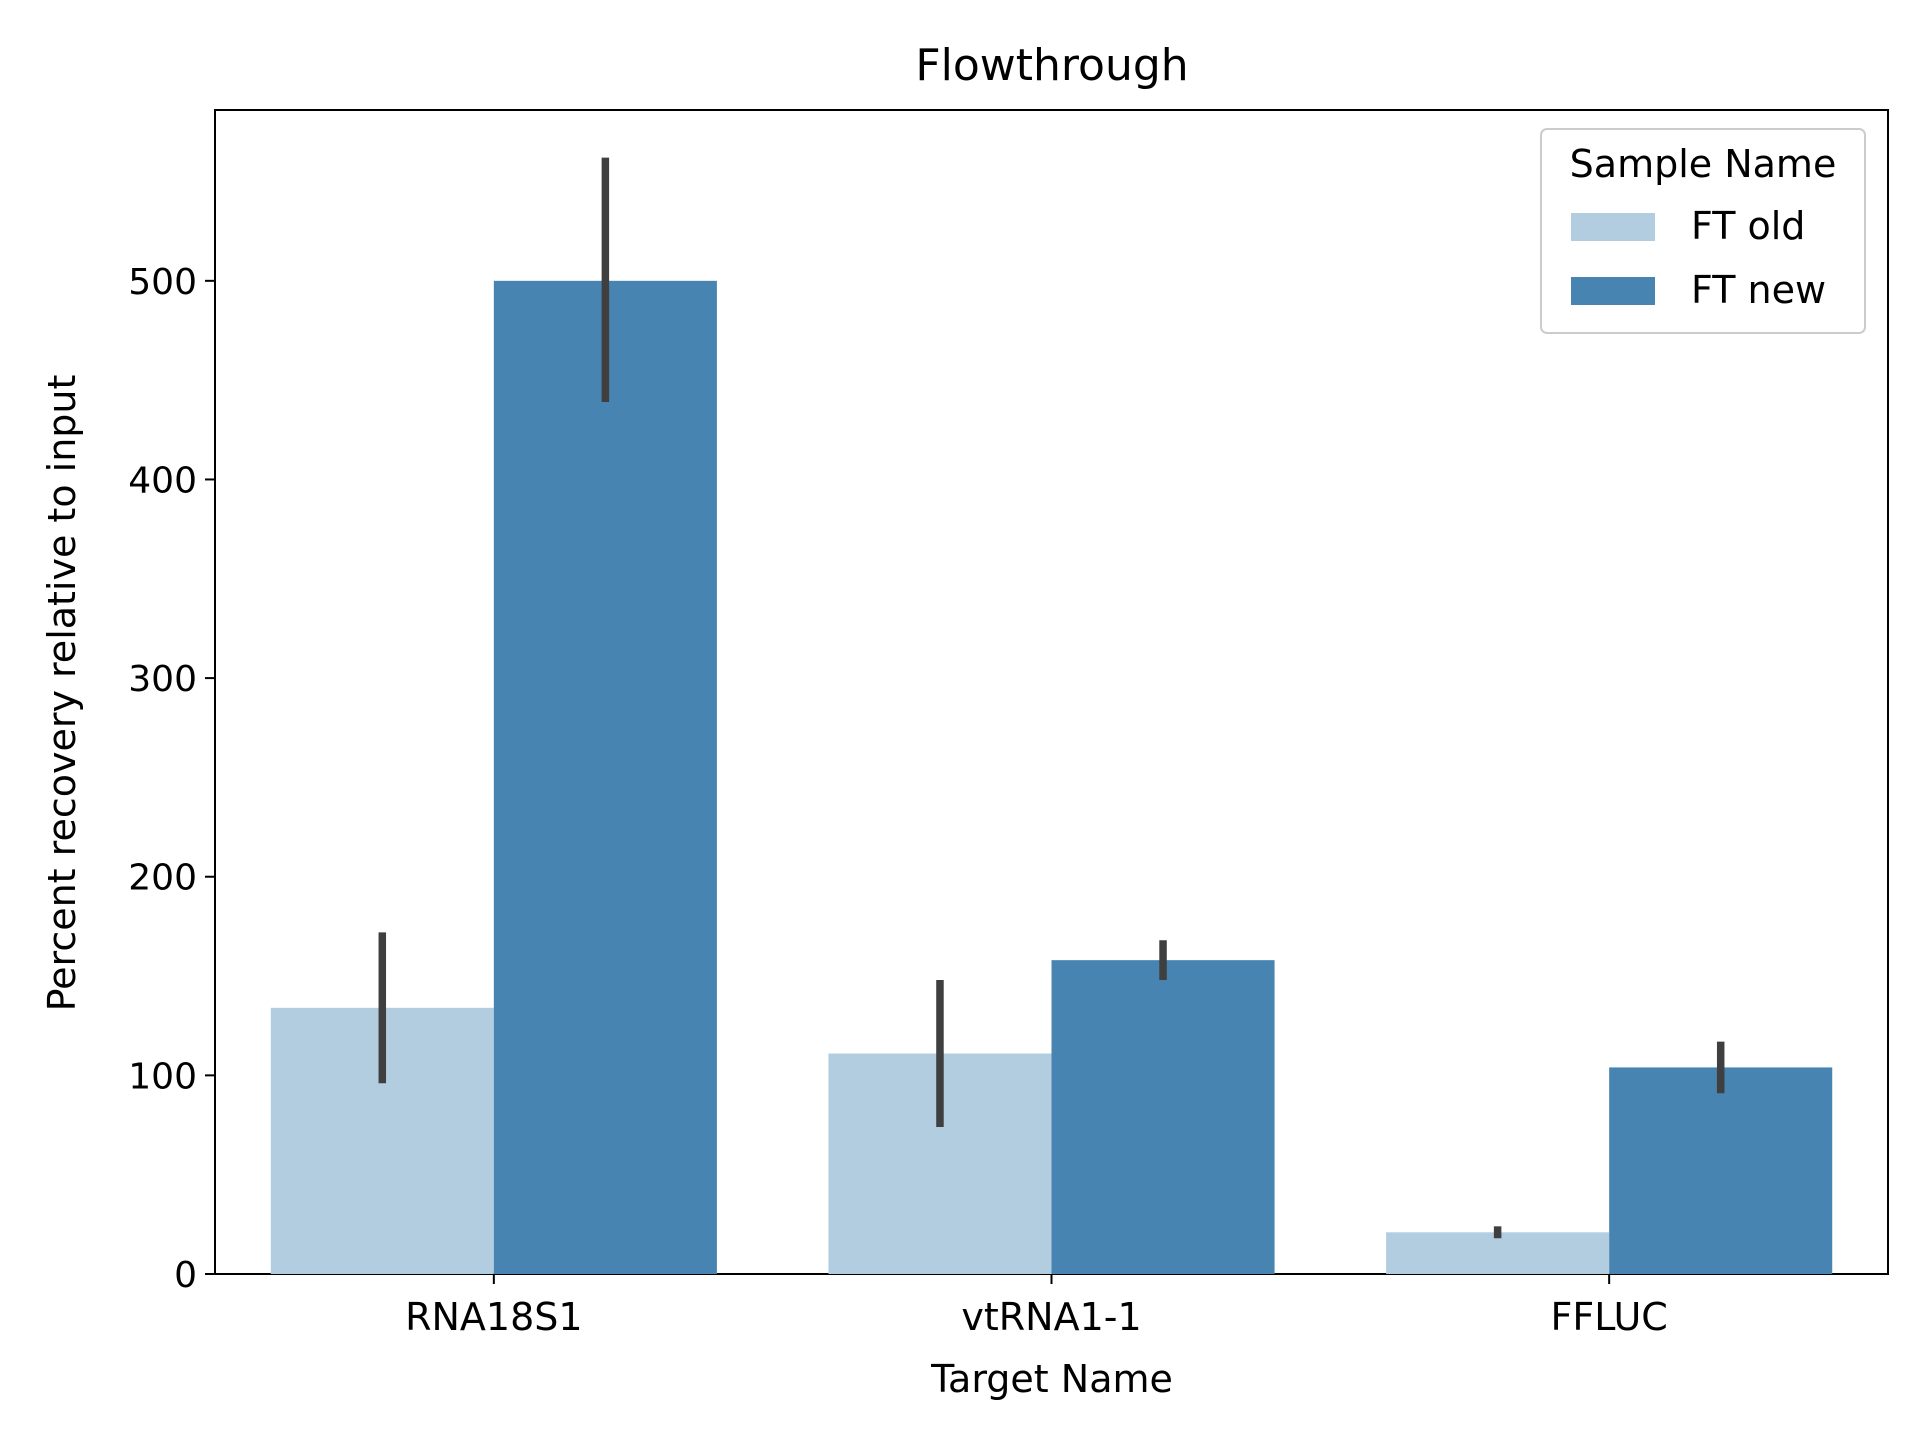 This screenshot has width=1920, height=1440. Describe the element at coordinates (1051, 1317) in the screenshot. I see `x-tick-label: vtRNA1-1` at that location.